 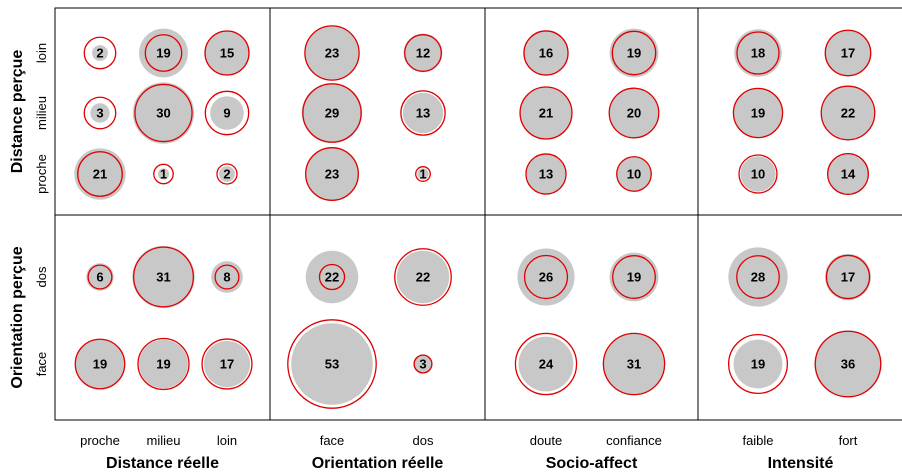 What do you see at coordinates (801, 463) in the screenshot?
I see `x-group-label: Intensité` at bounding box center [801, 463].